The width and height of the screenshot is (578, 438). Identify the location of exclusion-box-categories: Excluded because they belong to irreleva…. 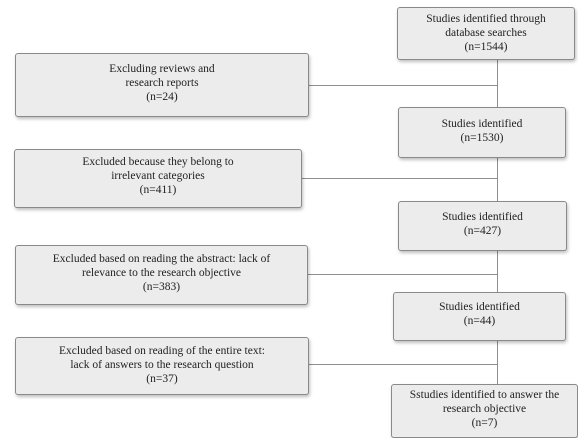
(158, 178).